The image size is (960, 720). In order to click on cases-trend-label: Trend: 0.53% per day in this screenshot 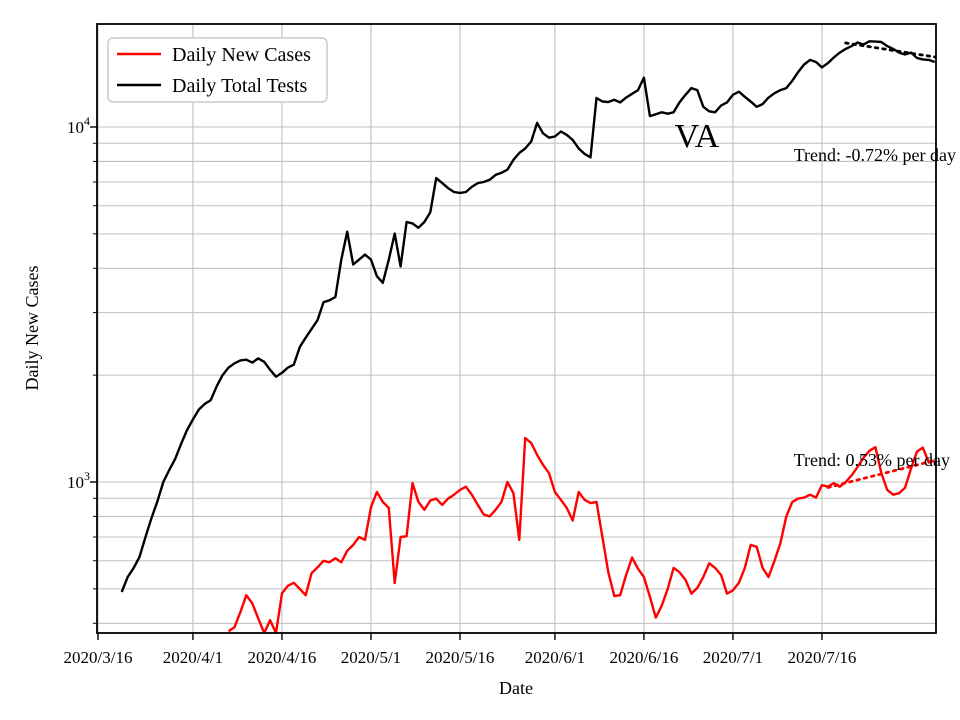, I will do `click(872, 460)`.